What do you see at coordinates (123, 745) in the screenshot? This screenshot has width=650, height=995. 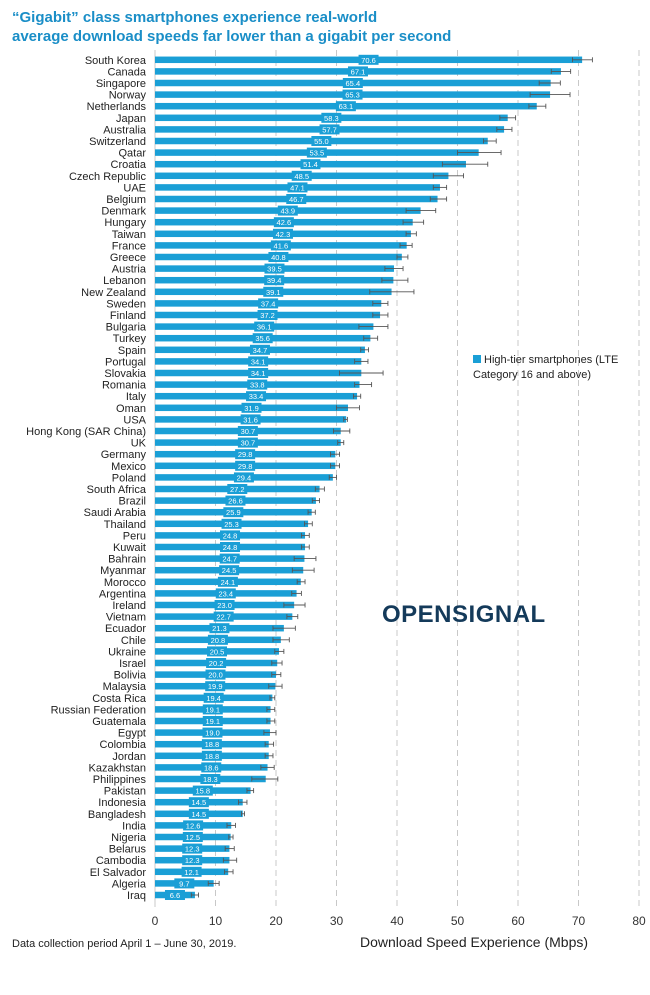 I see `category-label-colombia: Colombia` at bounding box center [123, 745].